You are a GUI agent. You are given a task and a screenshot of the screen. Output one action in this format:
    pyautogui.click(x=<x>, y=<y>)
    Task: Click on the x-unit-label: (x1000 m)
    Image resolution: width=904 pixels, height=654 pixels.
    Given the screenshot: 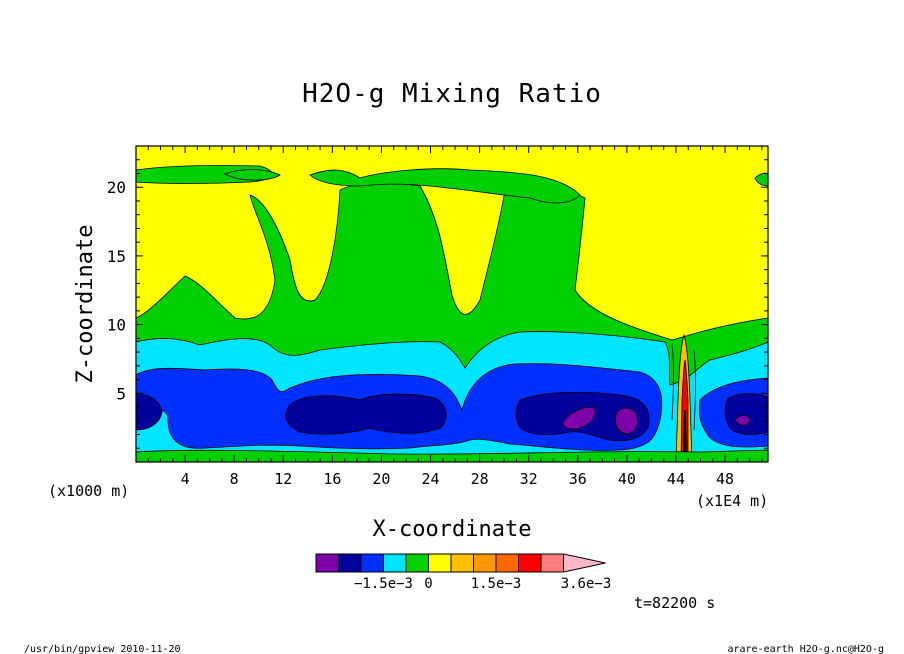 What is the action you would take?
    pyautogui.click(x=88, y=491)
    